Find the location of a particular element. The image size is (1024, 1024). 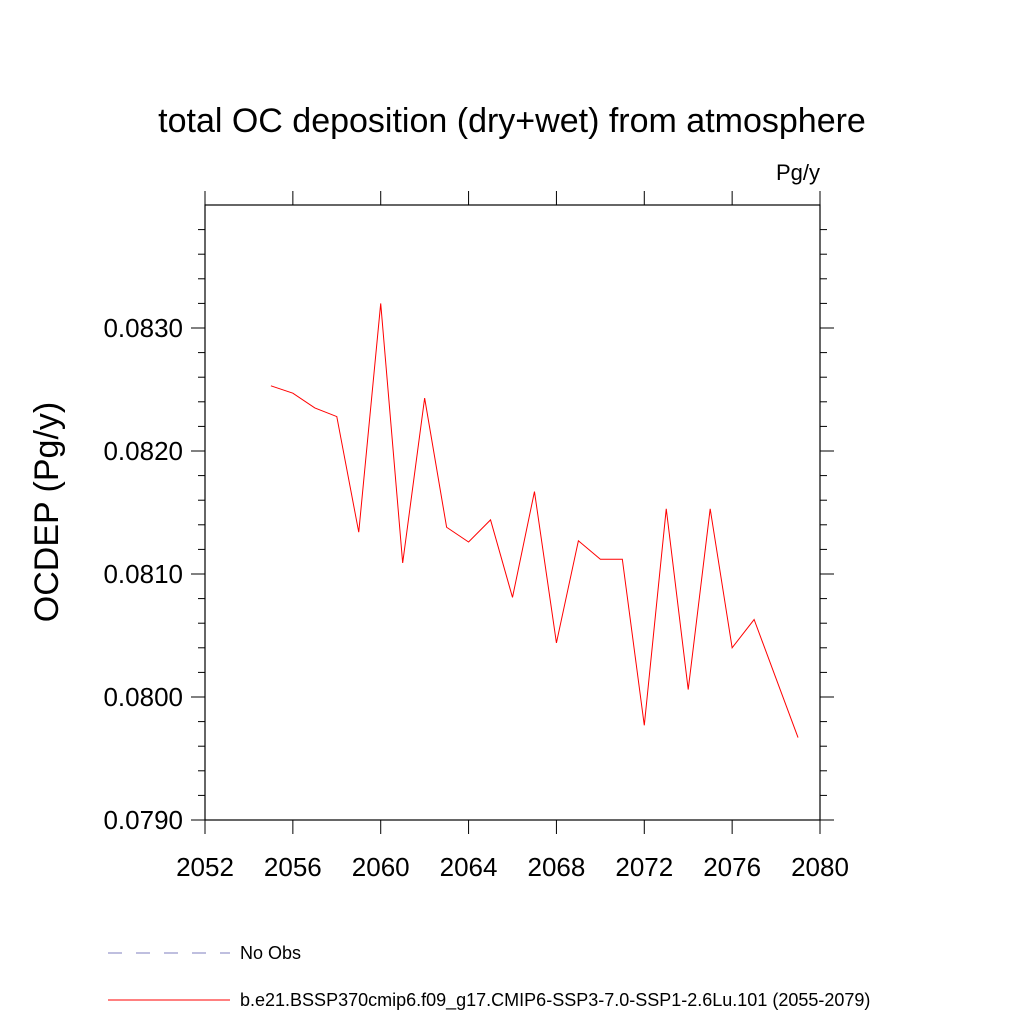

y-tick-label: 0.0800 is located at coordinates (143, 697).